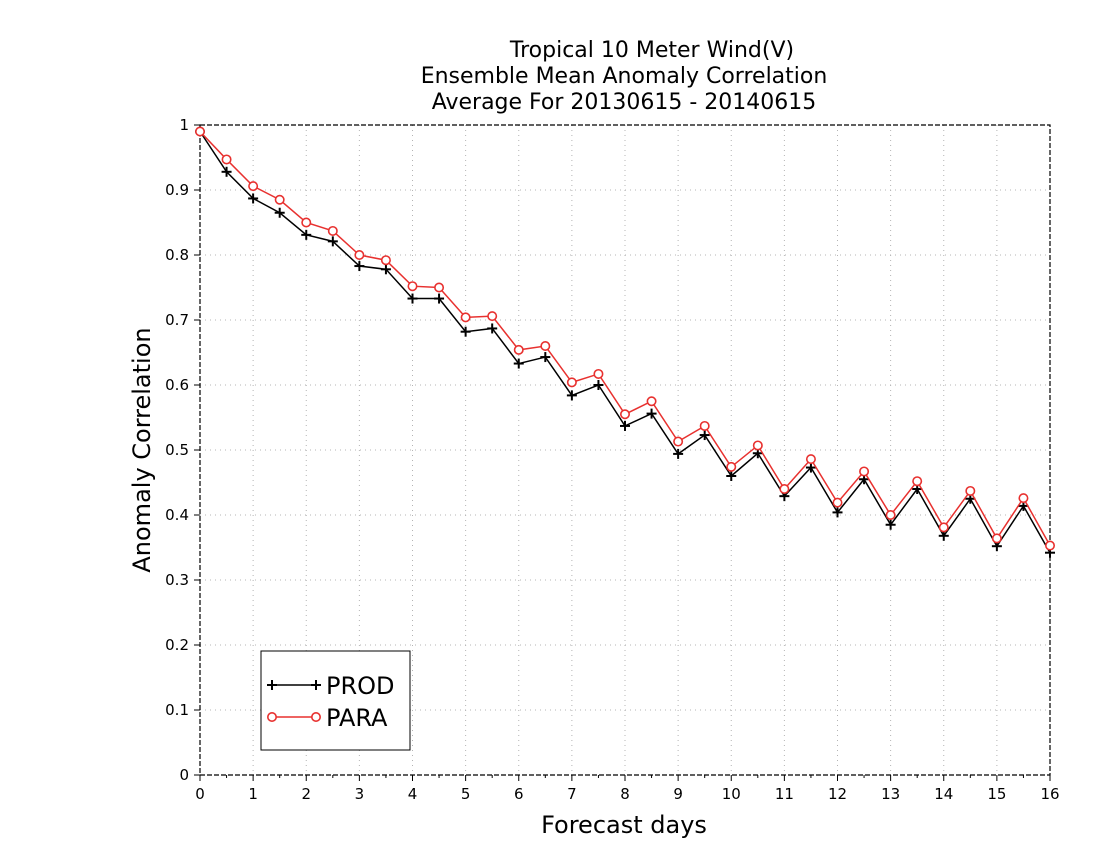 Image resolution: width=1100 pixels, height=850 pixels. I want to click on y-tick-label: 0.9, so click(177, 190).